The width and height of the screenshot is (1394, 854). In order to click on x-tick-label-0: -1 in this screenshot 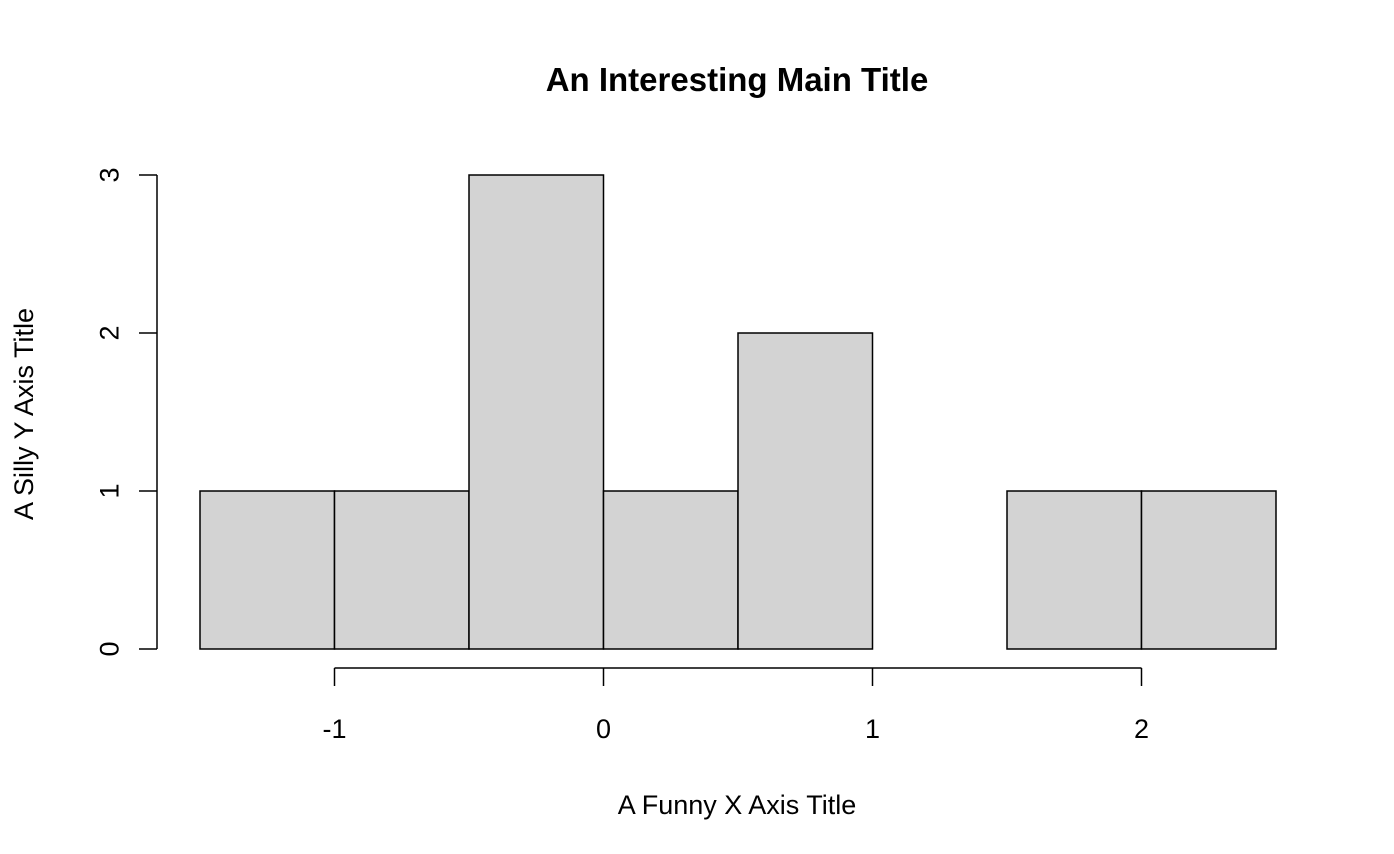, I will do `click(334, 729)`.